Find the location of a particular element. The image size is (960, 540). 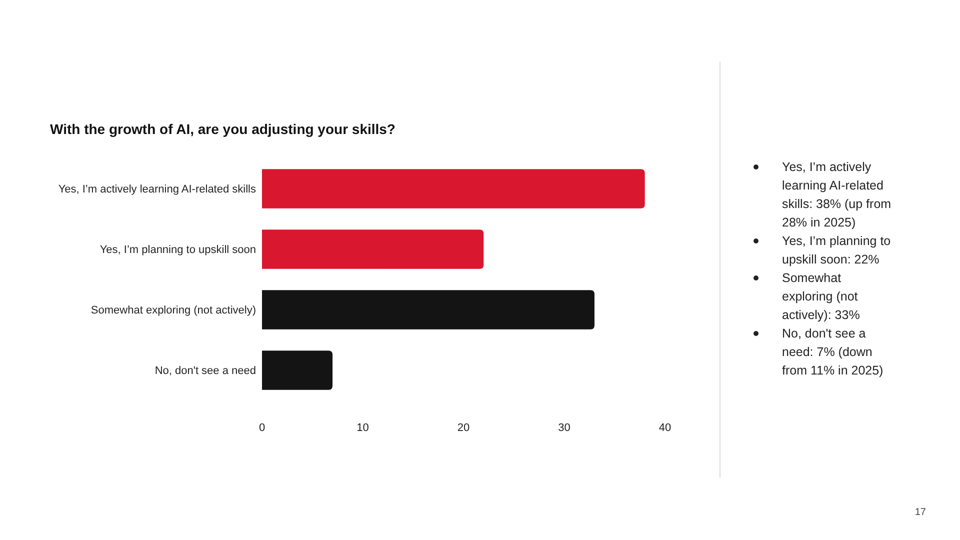

text: 17 is located at coordinates (920, 512).